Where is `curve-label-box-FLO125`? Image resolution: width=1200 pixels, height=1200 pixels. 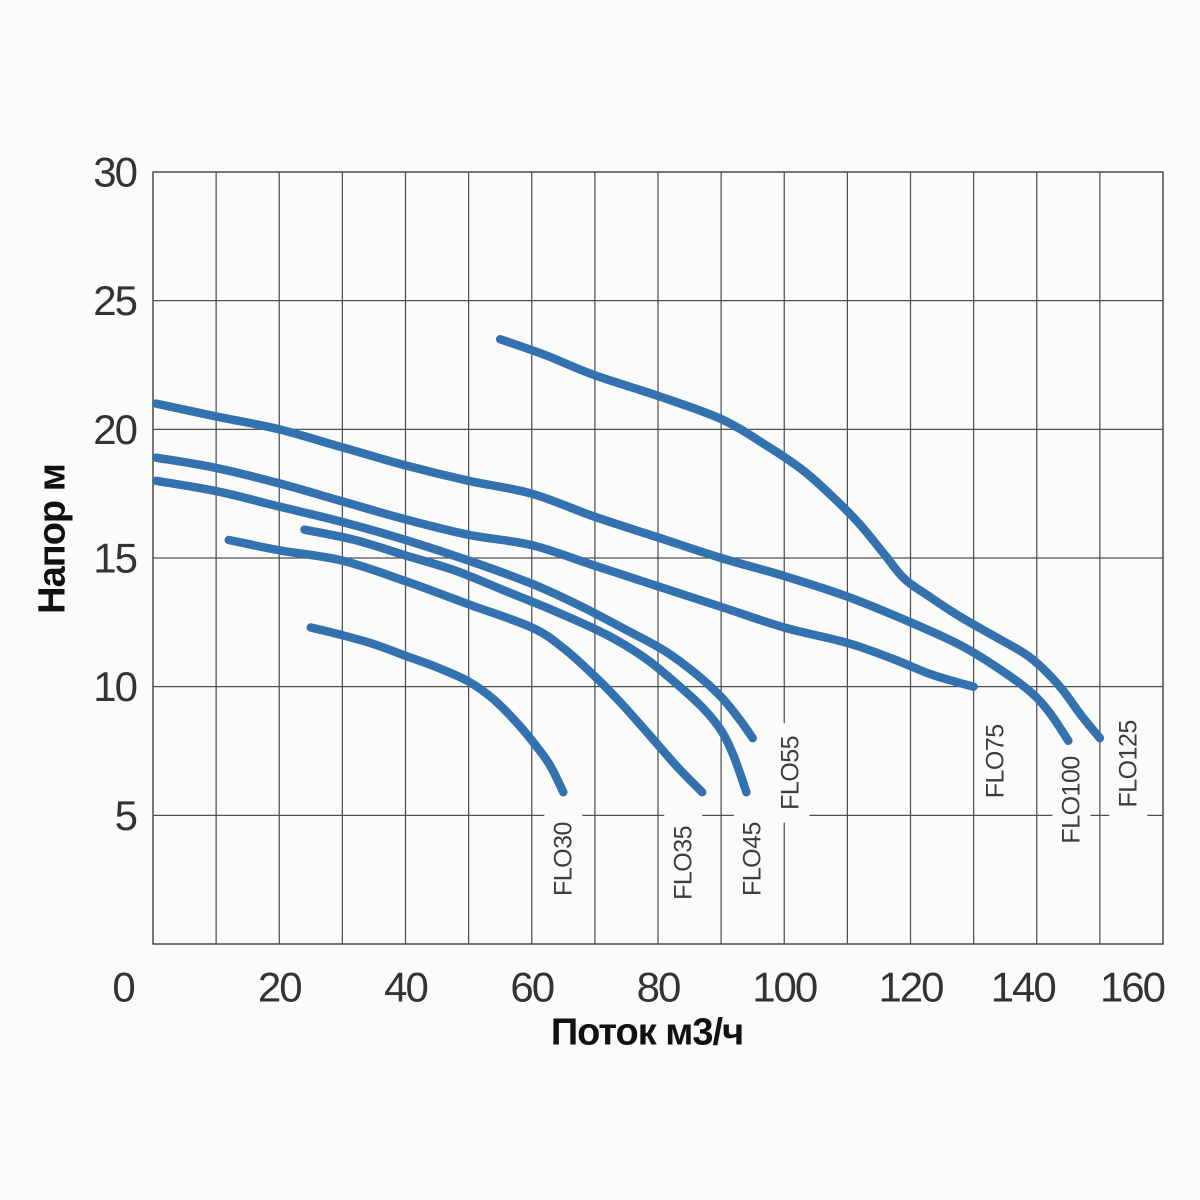
curve-label-box-FLO125 is located at coordinates (1128, 764).